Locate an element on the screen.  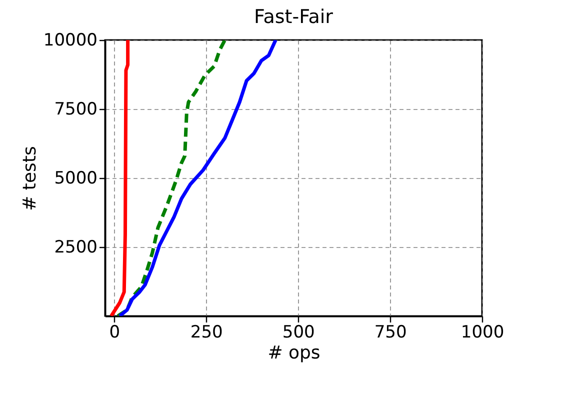
x-tick-label: 250 is located at coordinates (206, 332).